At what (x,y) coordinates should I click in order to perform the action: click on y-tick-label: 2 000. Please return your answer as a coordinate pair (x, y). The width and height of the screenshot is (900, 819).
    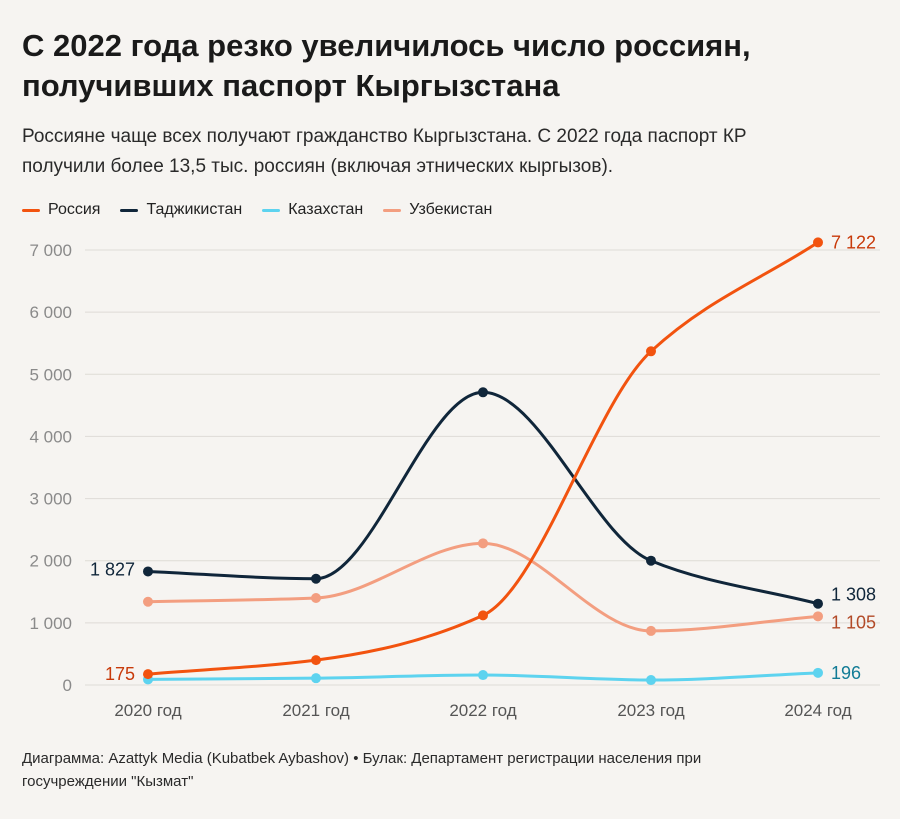
    Looking at the image, I should click on (50, 561).